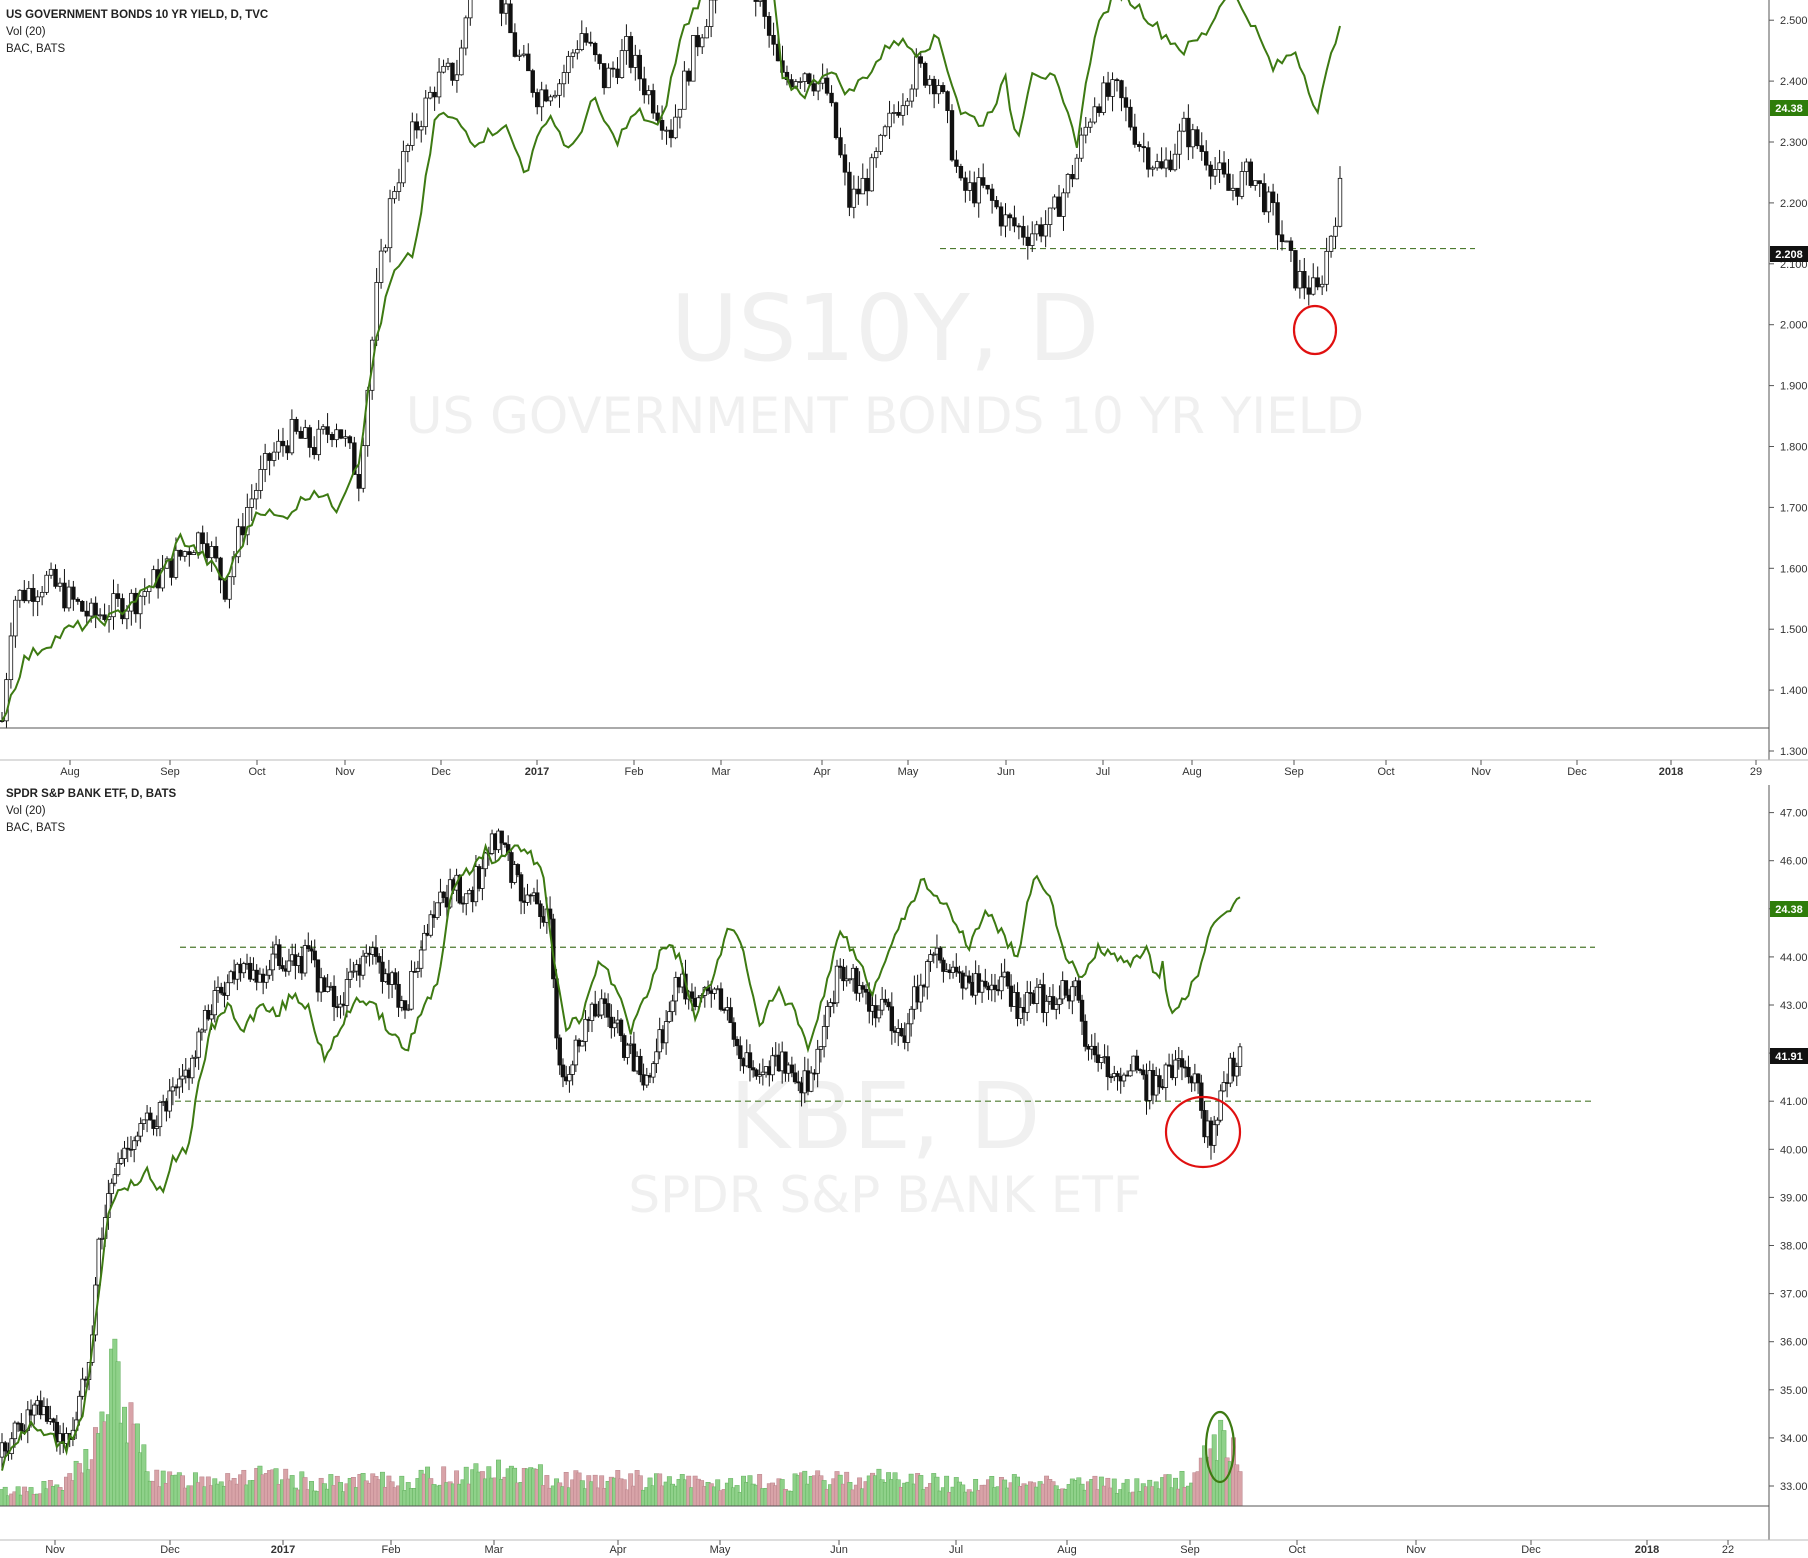 The width and height of the screenshot is (1808, 1558). What do you see at coordinates (839, 1550) in the screenshot?
I see `time-tick-label: Jun` at bounding box center [839, 1550].